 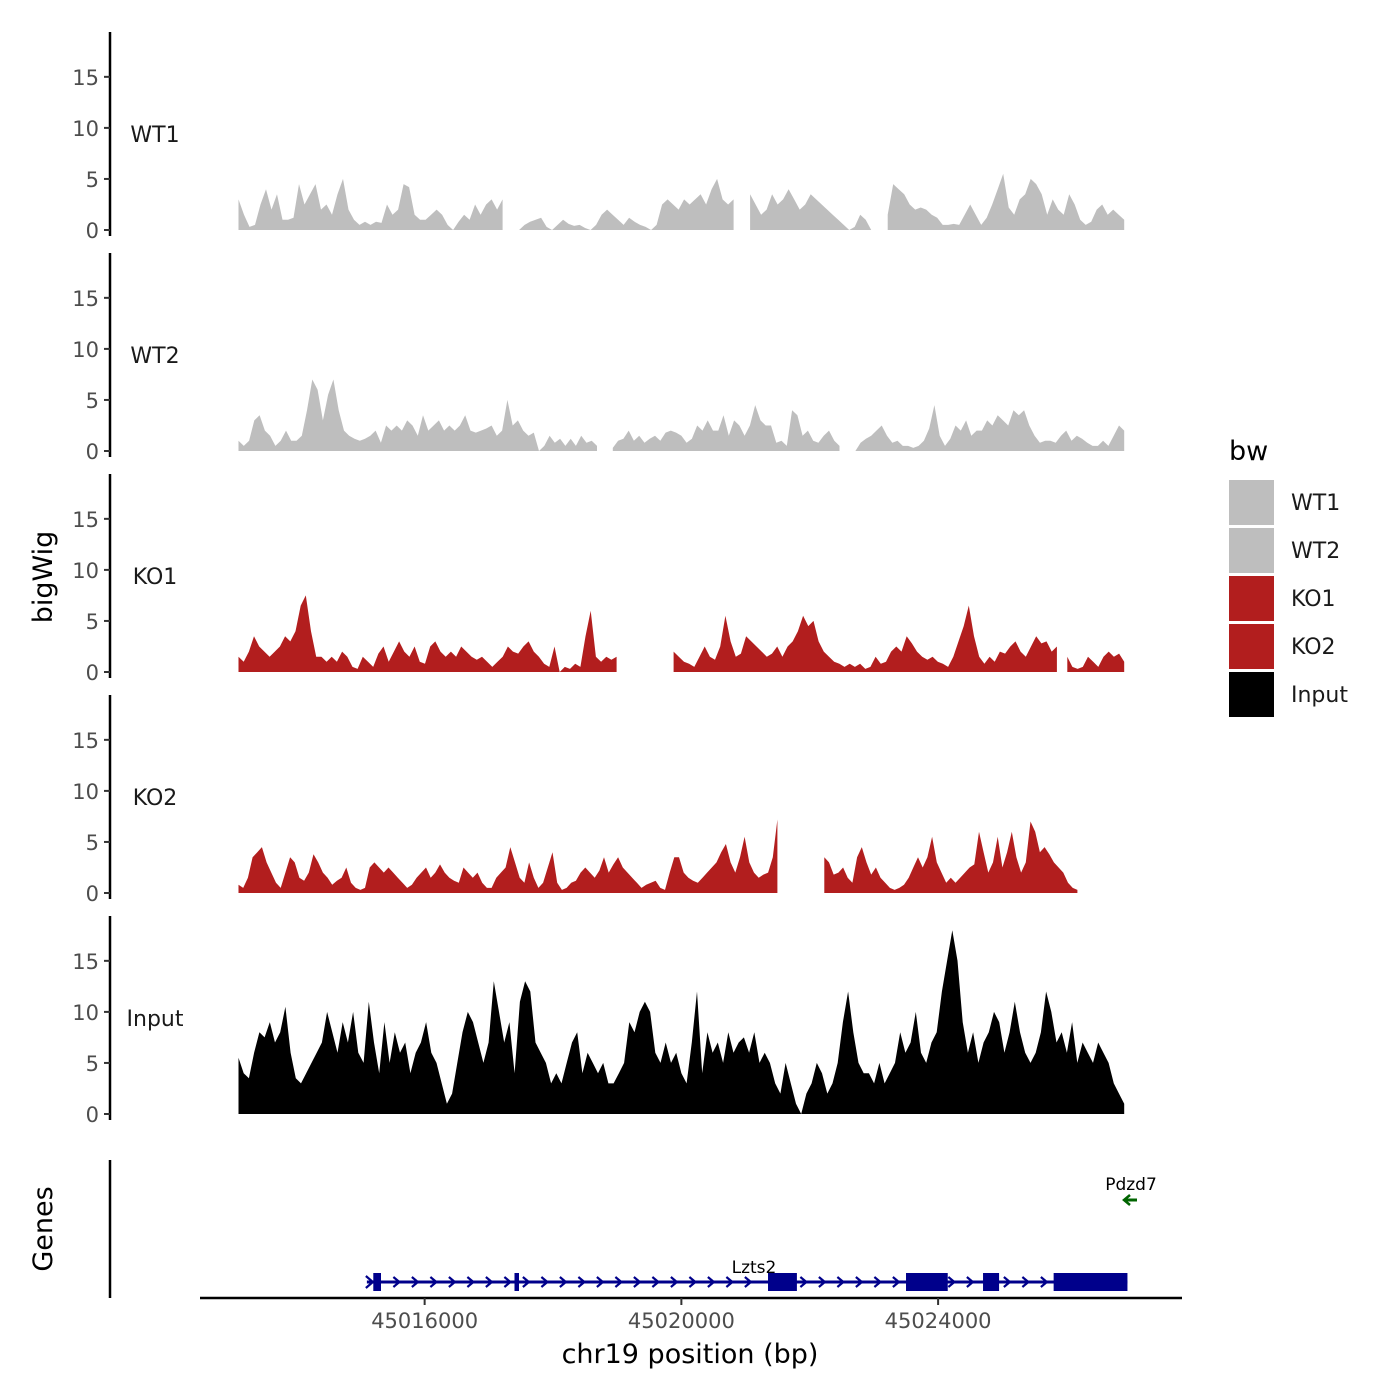 I want to click on gene-pdzd7: Pdzd7, so click(x=1131, y=1190).